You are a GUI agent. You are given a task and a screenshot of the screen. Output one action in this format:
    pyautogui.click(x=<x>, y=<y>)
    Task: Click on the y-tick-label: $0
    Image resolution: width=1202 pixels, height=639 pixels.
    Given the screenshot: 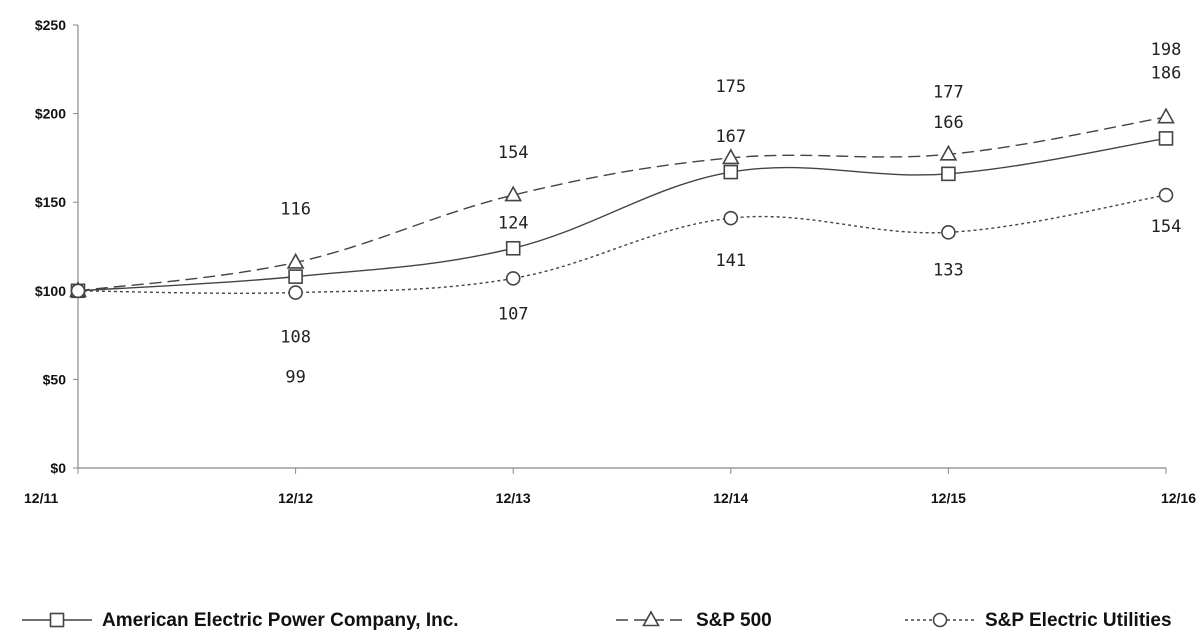 What is the action you would take?
    pyautogui.click(x=58, y=468)
    